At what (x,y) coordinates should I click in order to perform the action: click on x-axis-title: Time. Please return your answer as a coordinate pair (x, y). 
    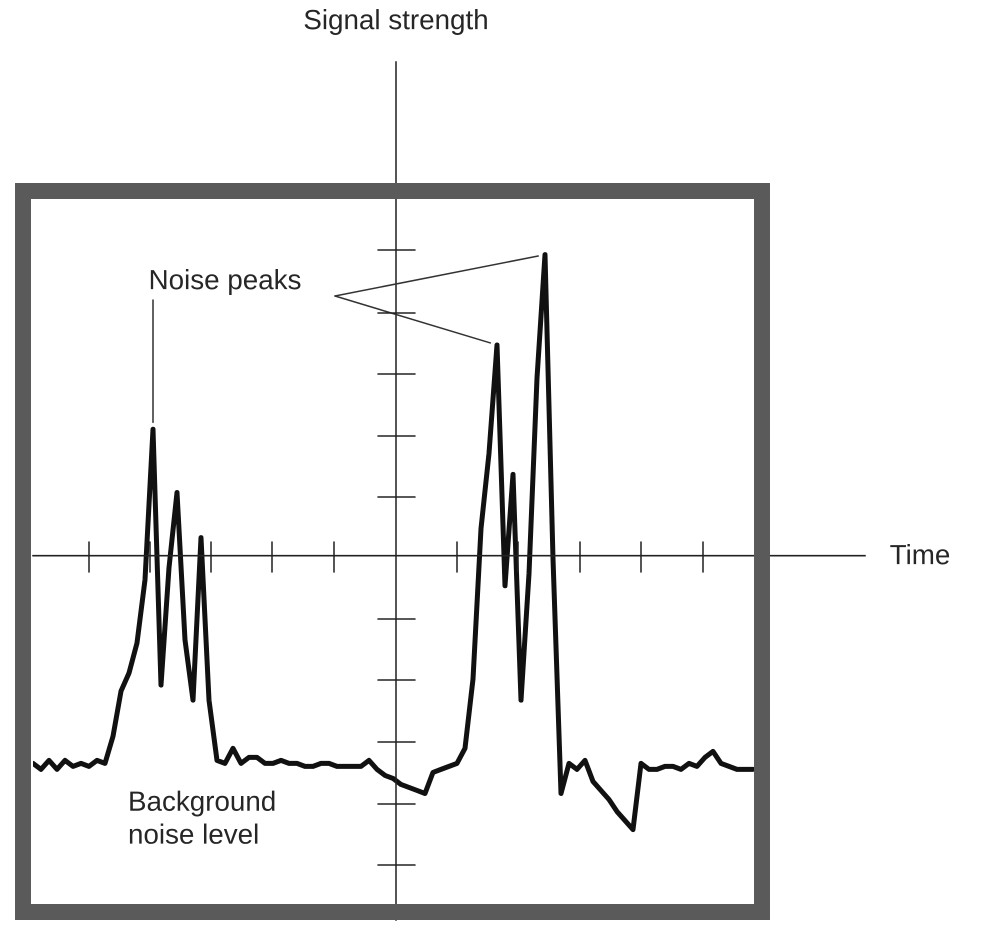
    Looking at the image, I should click on (920, 554).